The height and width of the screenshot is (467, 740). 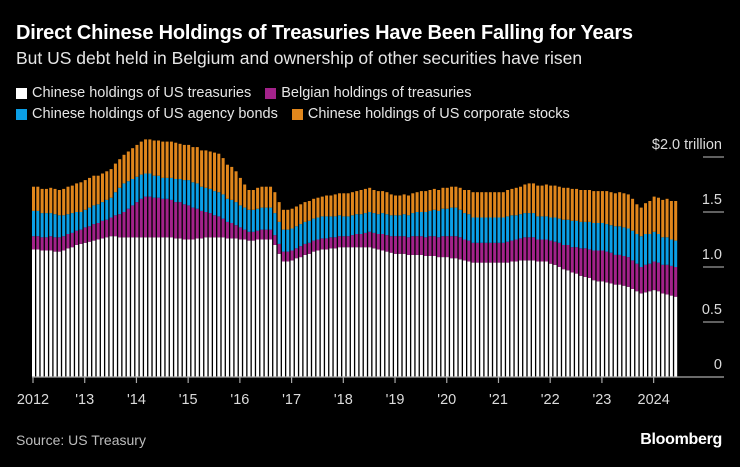 What do you see at coordinates (291, 400) in the screenshot?
I see `x-tick-label: '17` at bounding box center [291, 400].